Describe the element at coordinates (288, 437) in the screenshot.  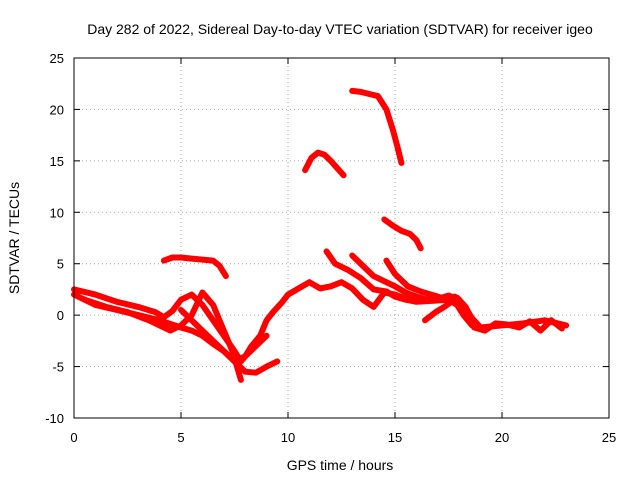
I see `x-tick-label: 10` at that location.